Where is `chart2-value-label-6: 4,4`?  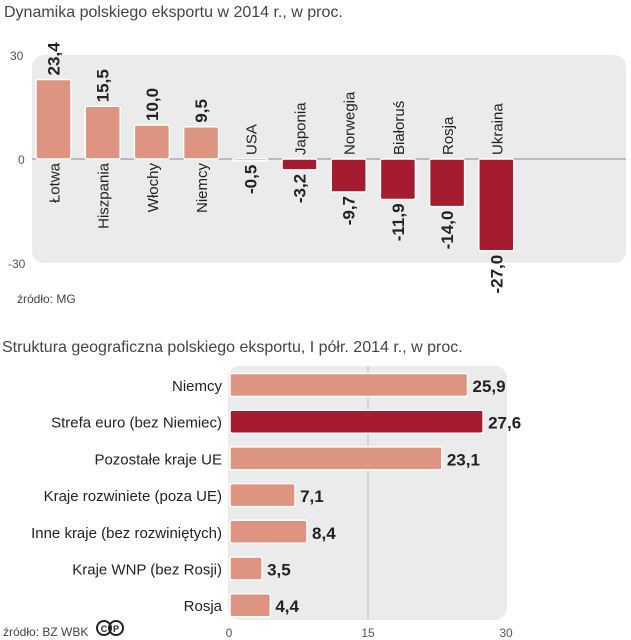 chart2-value-label-6: 4,4 is located at coordinates (287, 606).